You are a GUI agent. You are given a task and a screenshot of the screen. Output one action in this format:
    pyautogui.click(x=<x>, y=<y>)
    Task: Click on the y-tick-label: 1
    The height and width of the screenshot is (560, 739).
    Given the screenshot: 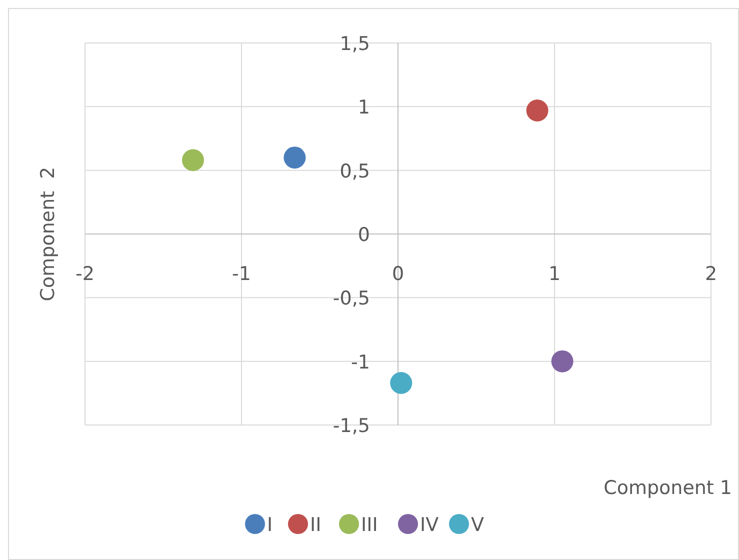 What is the action you would take?
    pyautogui.click(x=364, y=107)
    